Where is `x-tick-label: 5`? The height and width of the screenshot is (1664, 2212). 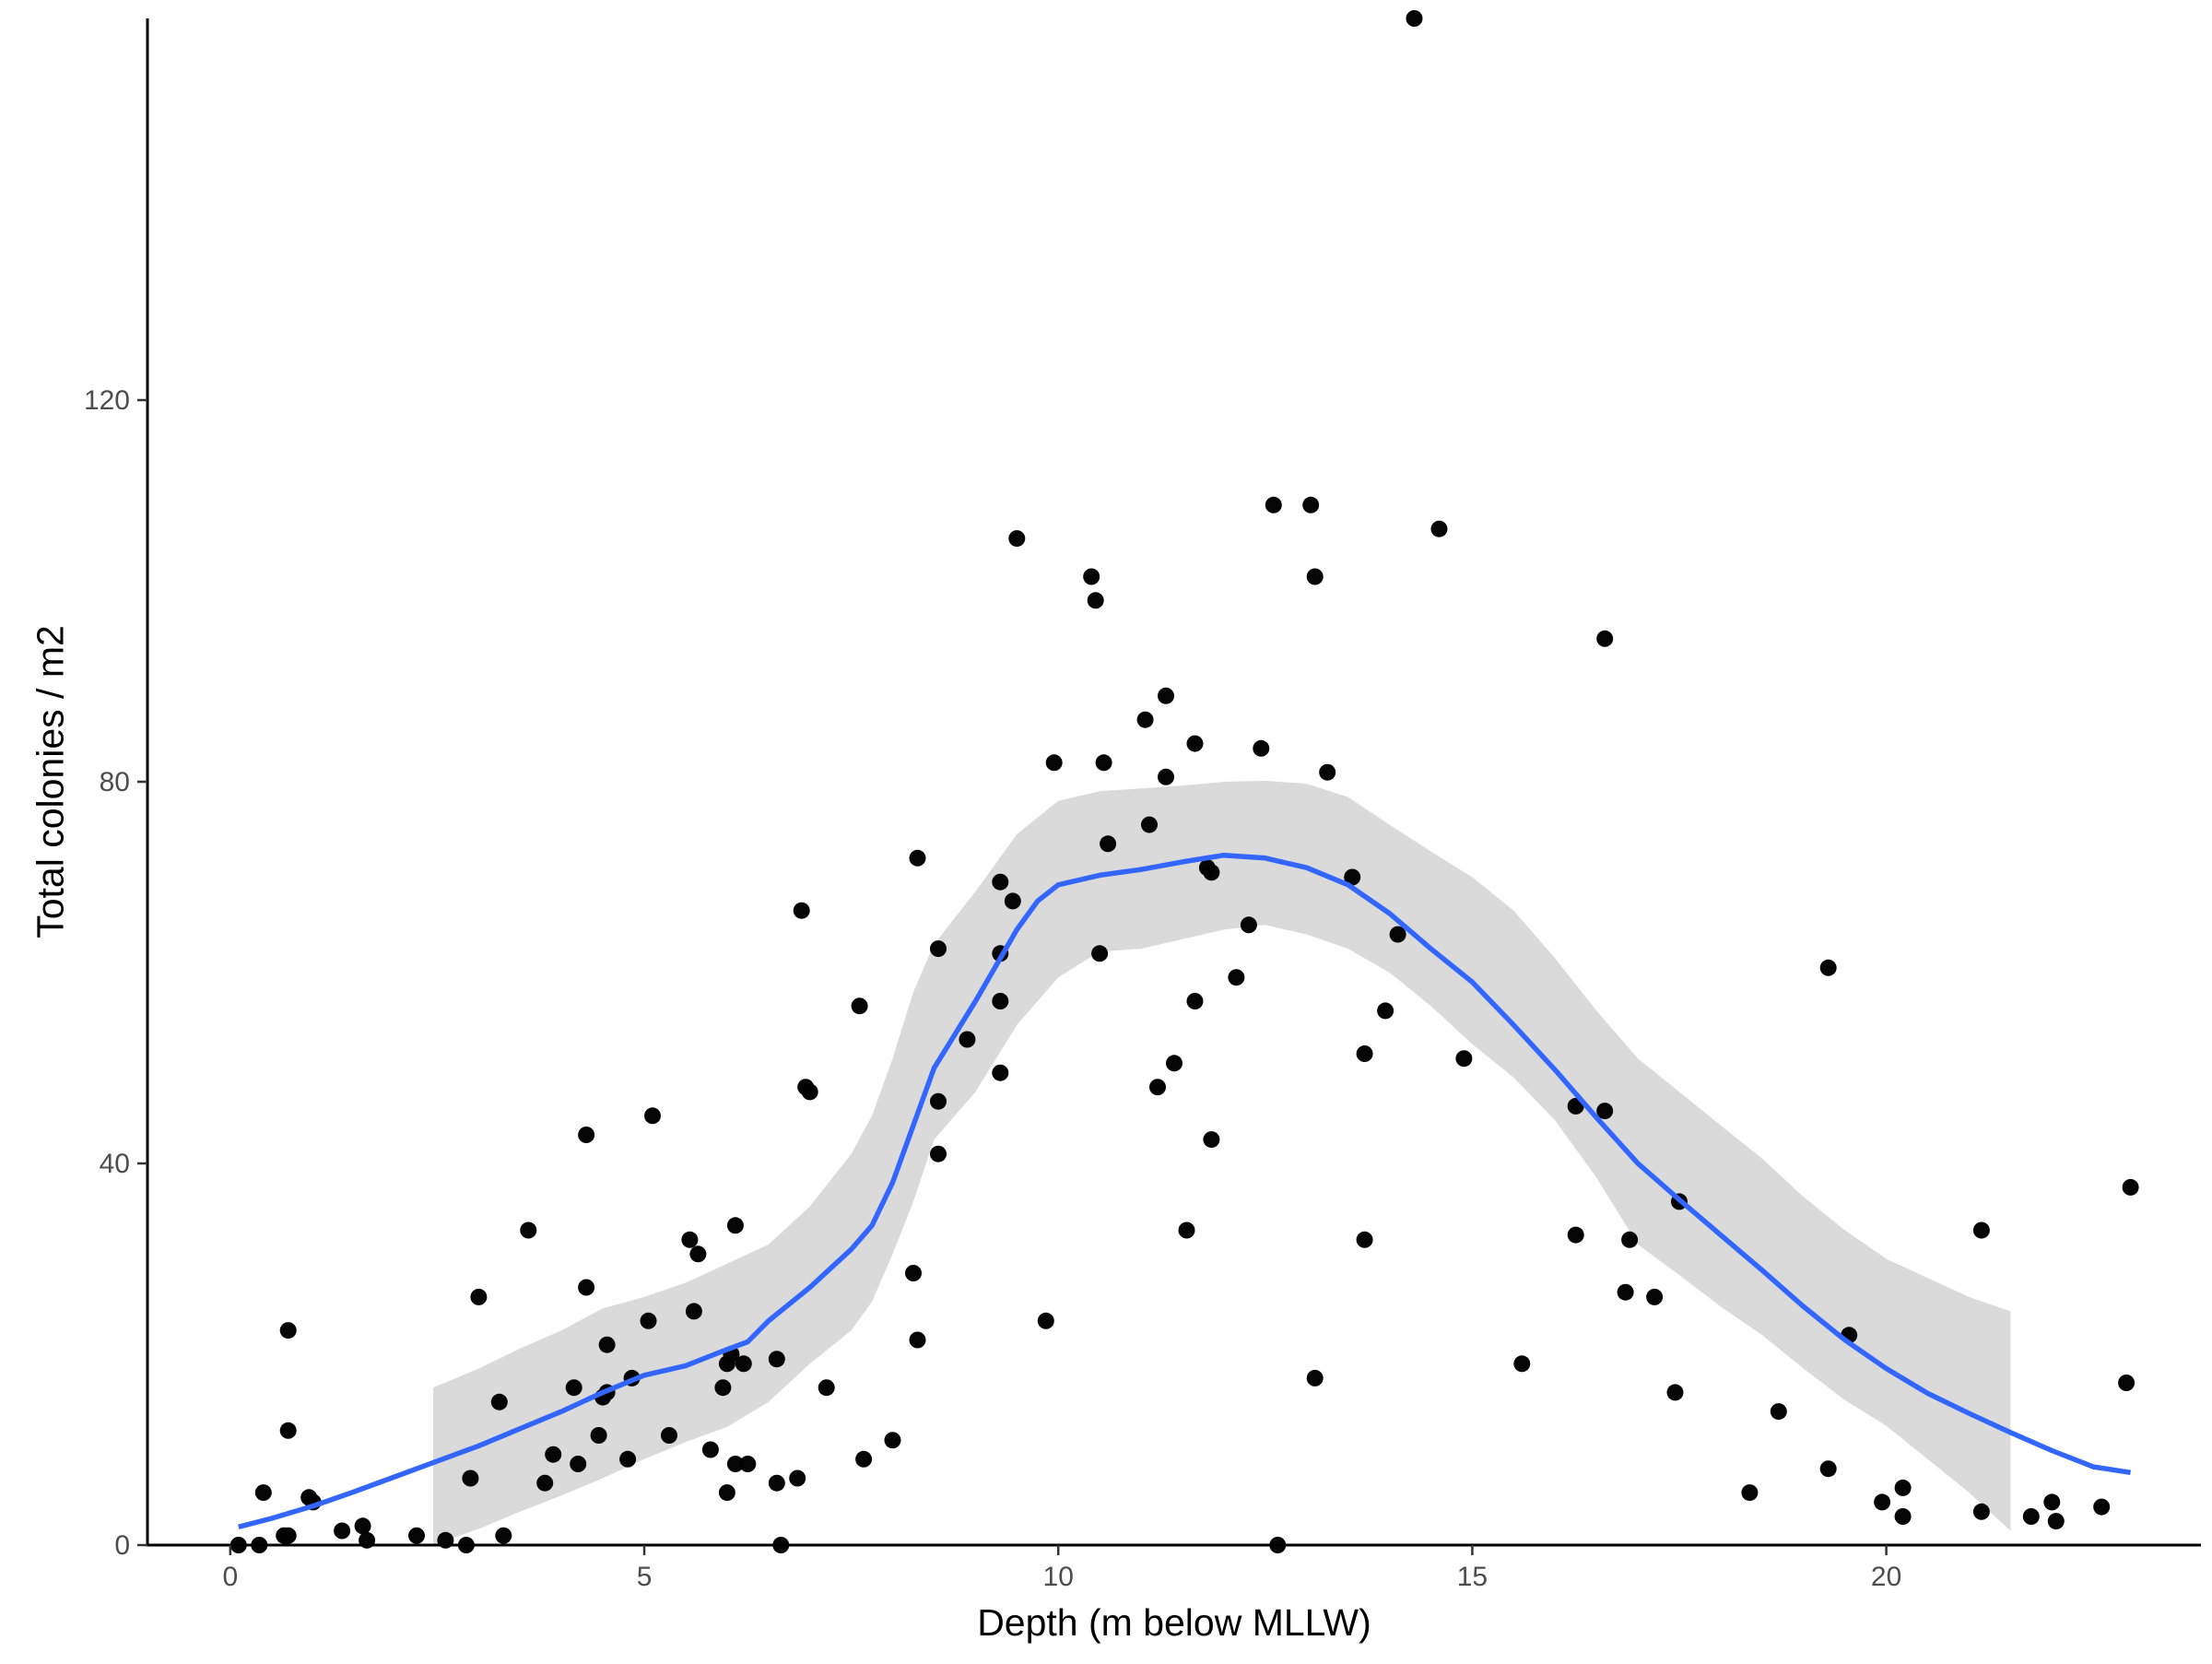
x-tick-label: 5 is located at coordinates (645, 1577).